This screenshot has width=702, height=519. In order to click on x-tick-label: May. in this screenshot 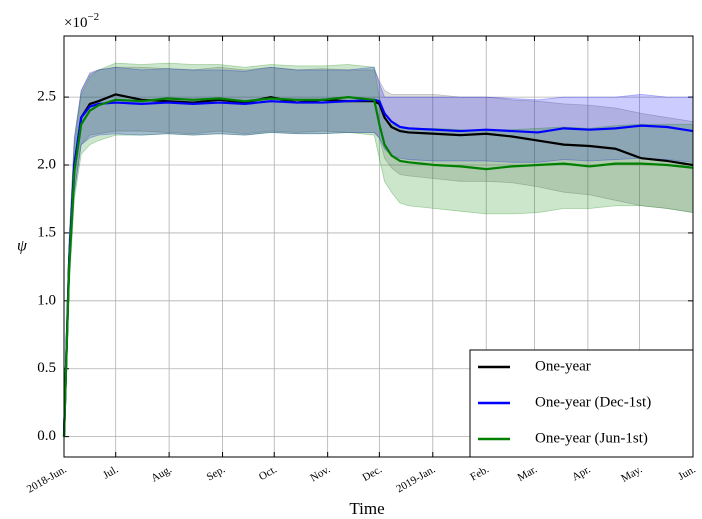, I will do `click(631, 474)`.